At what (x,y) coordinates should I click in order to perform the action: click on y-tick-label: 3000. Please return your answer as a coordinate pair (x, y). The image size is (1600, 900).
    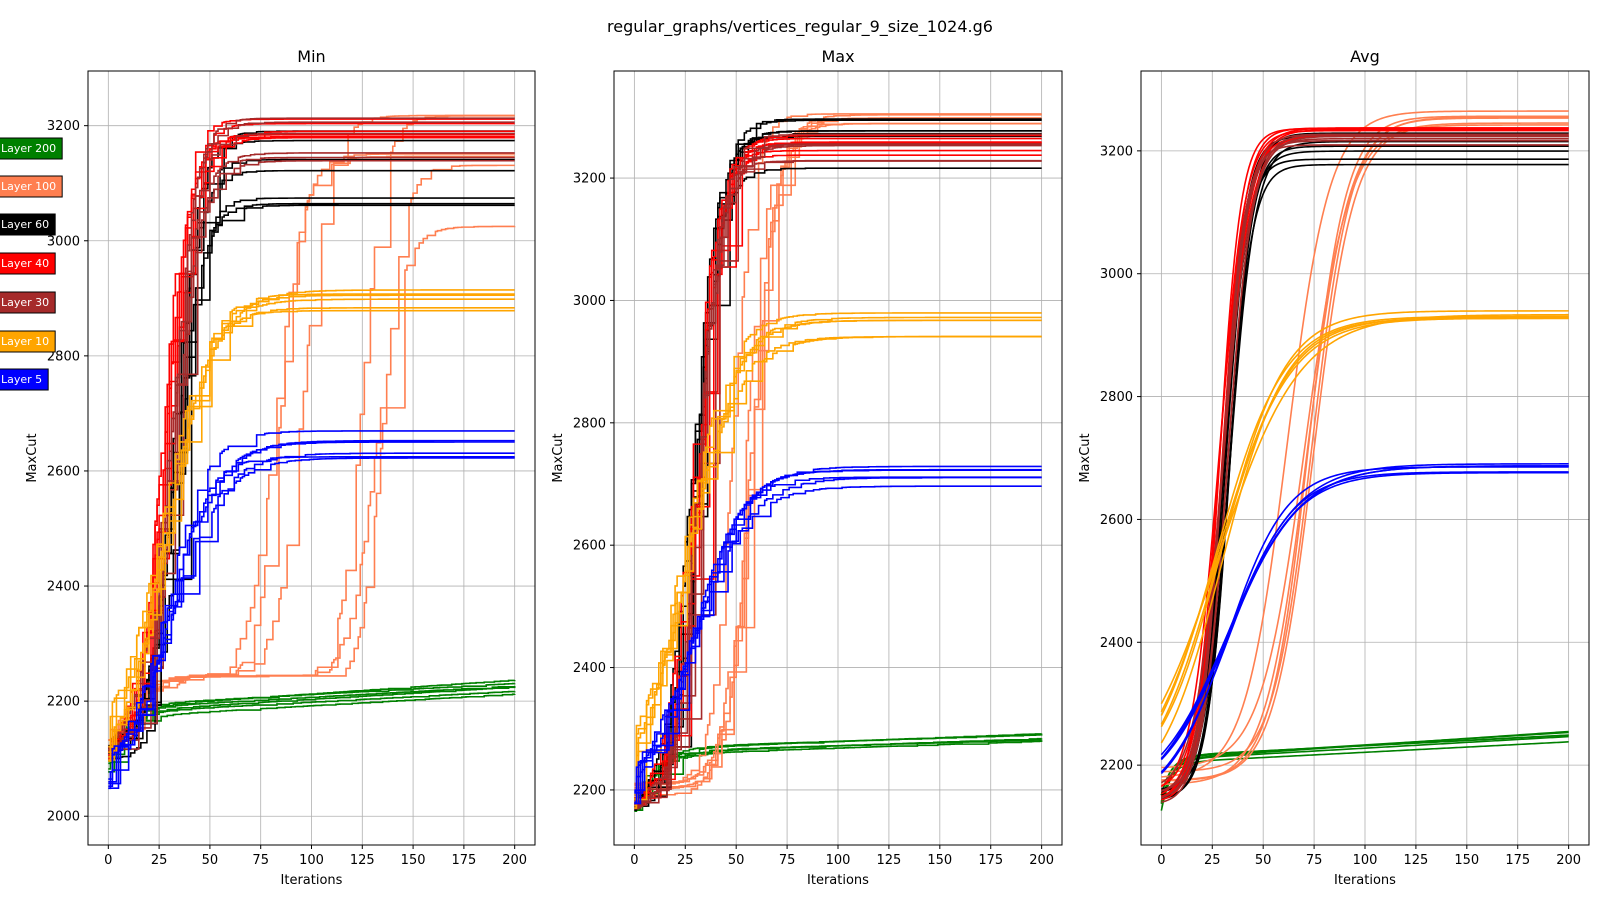
    Looking at the image, I should click on (589, 301).